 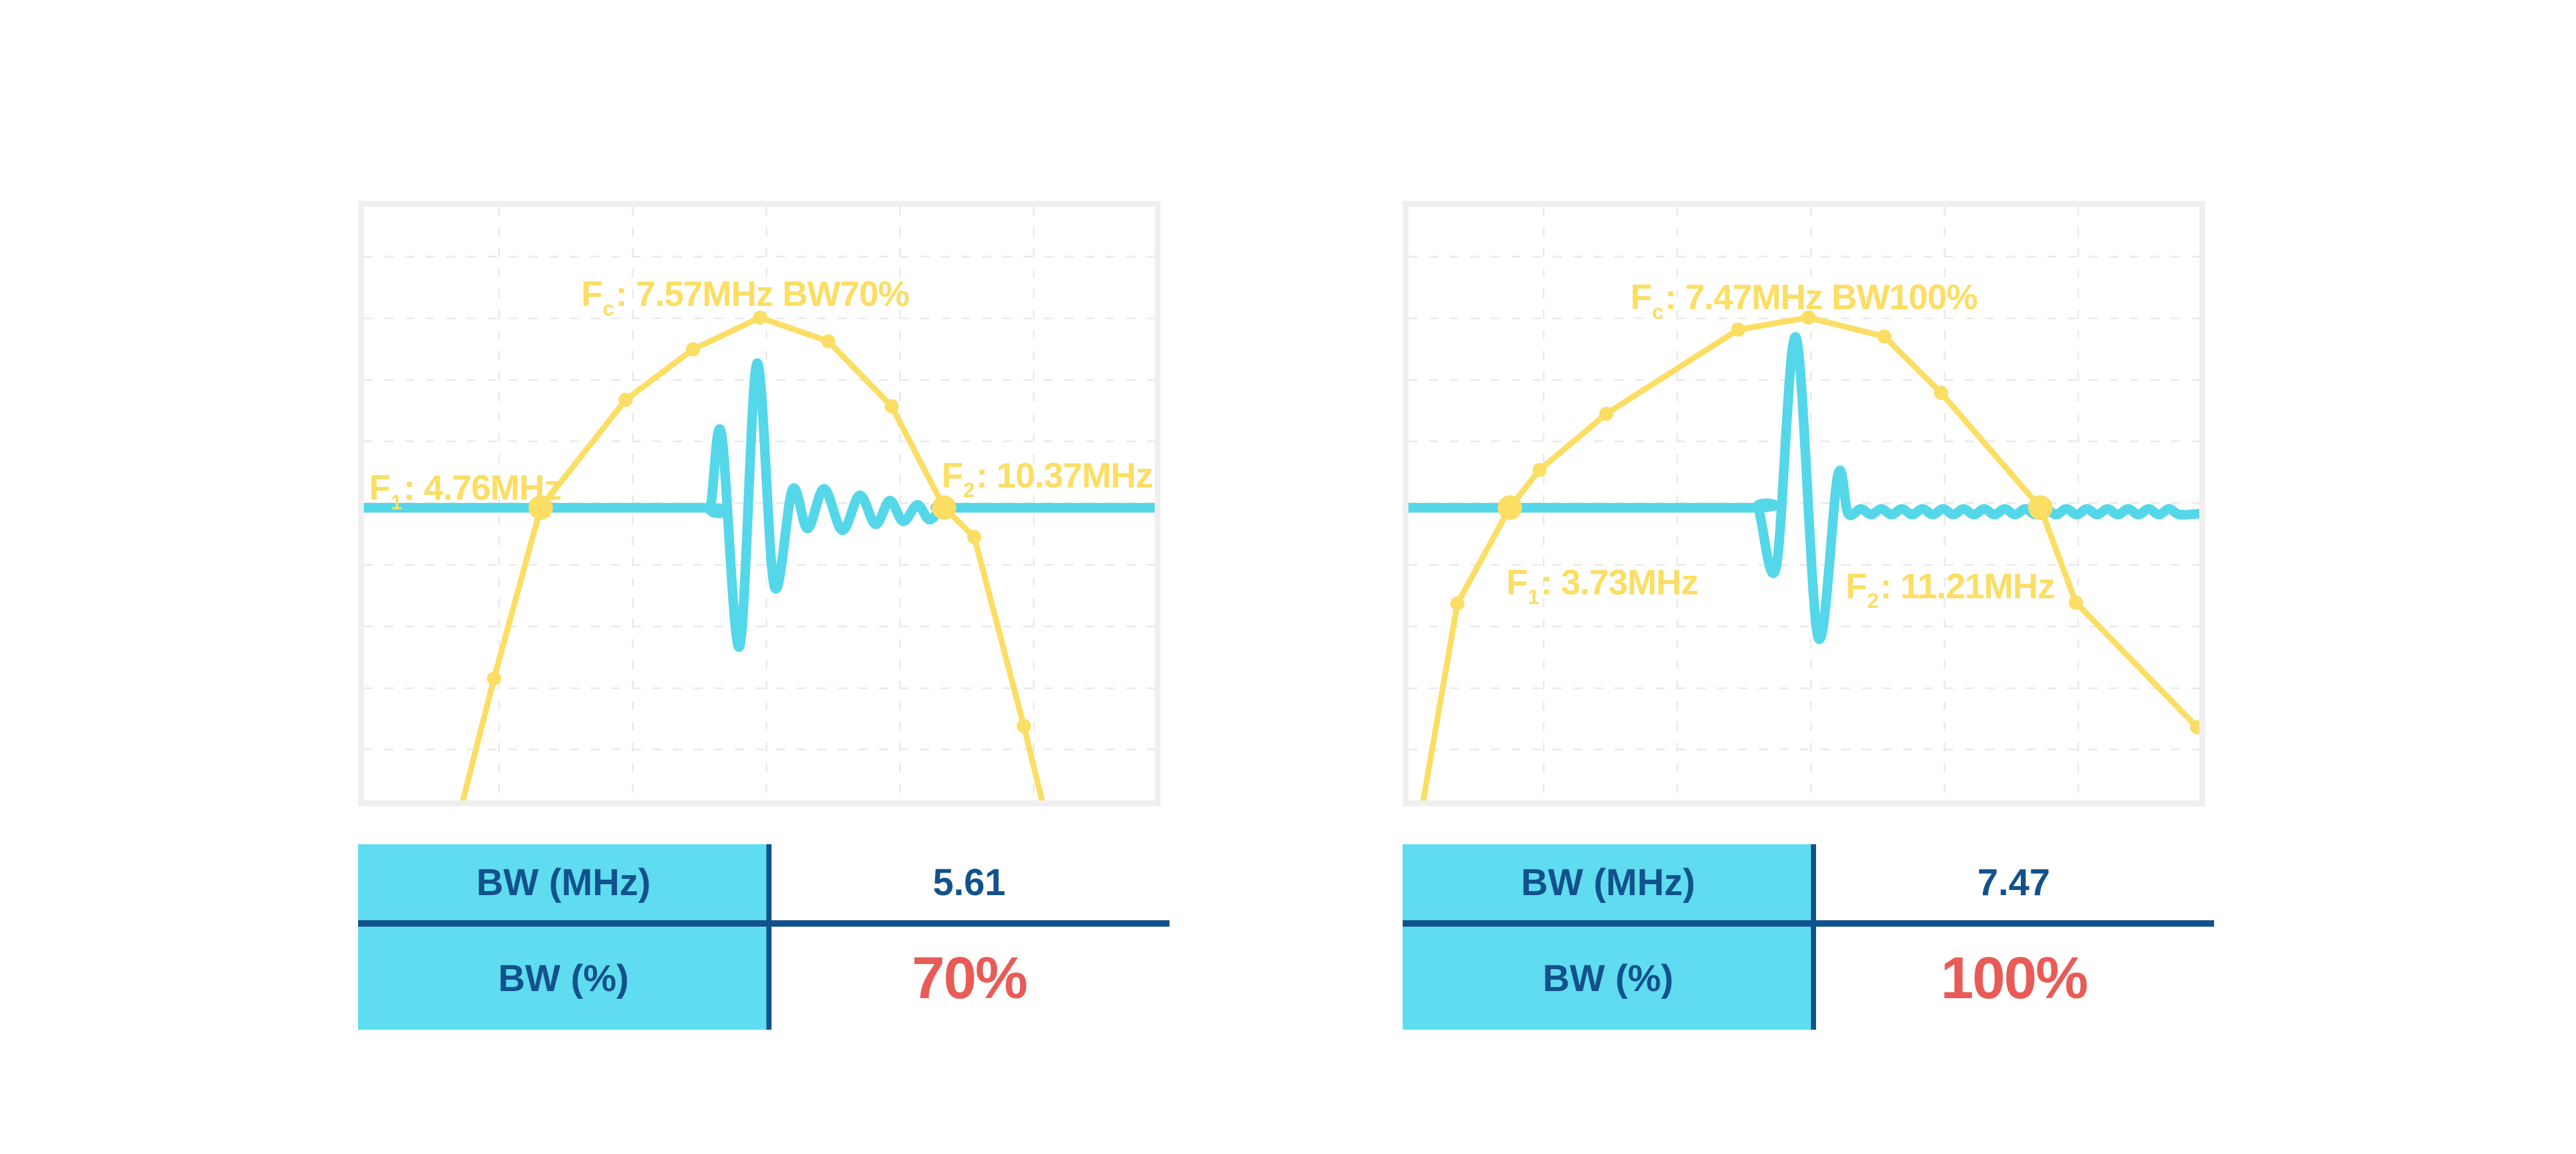 I want to click on fc-text: : 7.57MHz BW70%, so click(x=762, y=293).